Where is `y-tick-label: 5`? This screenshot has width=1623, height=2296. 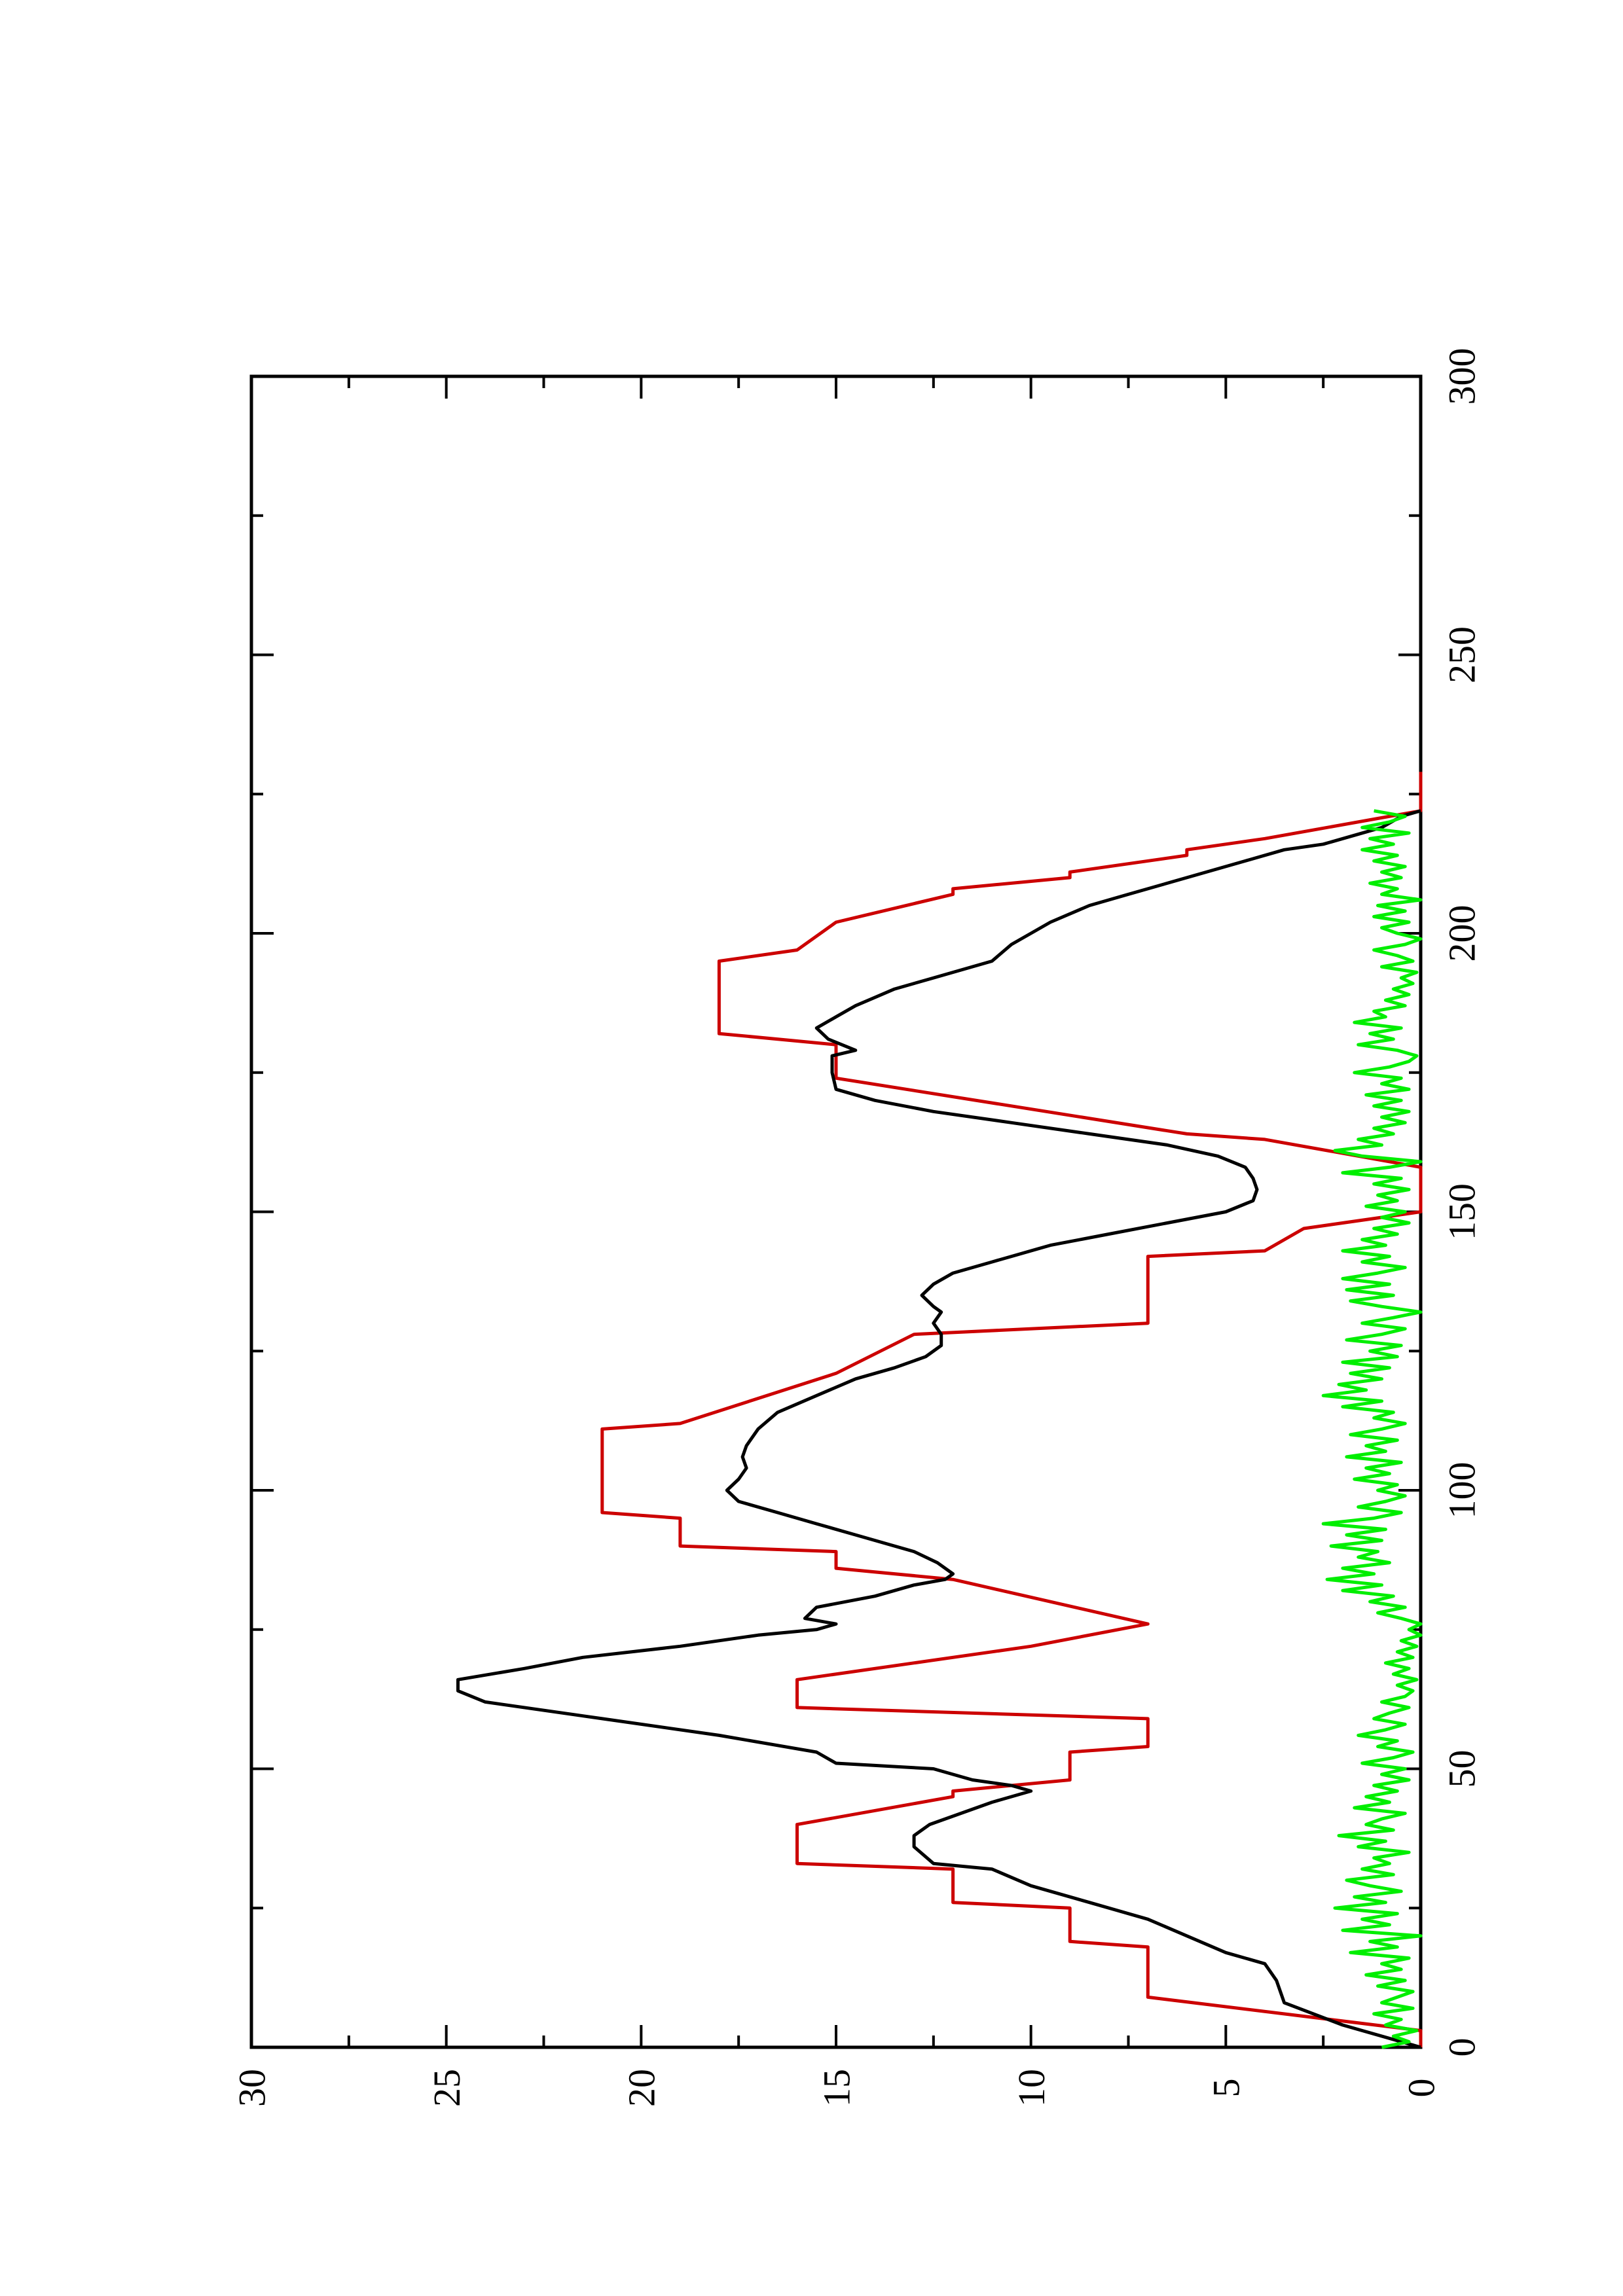
y-tick-label: 5 is located at coordinates (1226, 2088).